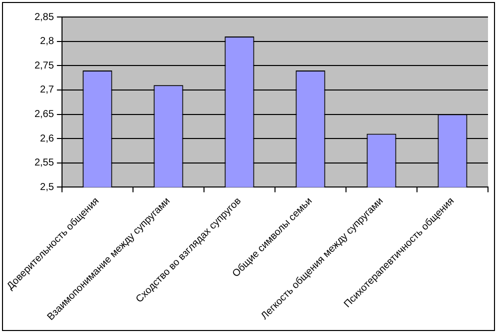  I want to click on y-tick-label: 2,6, so click(47, 138).